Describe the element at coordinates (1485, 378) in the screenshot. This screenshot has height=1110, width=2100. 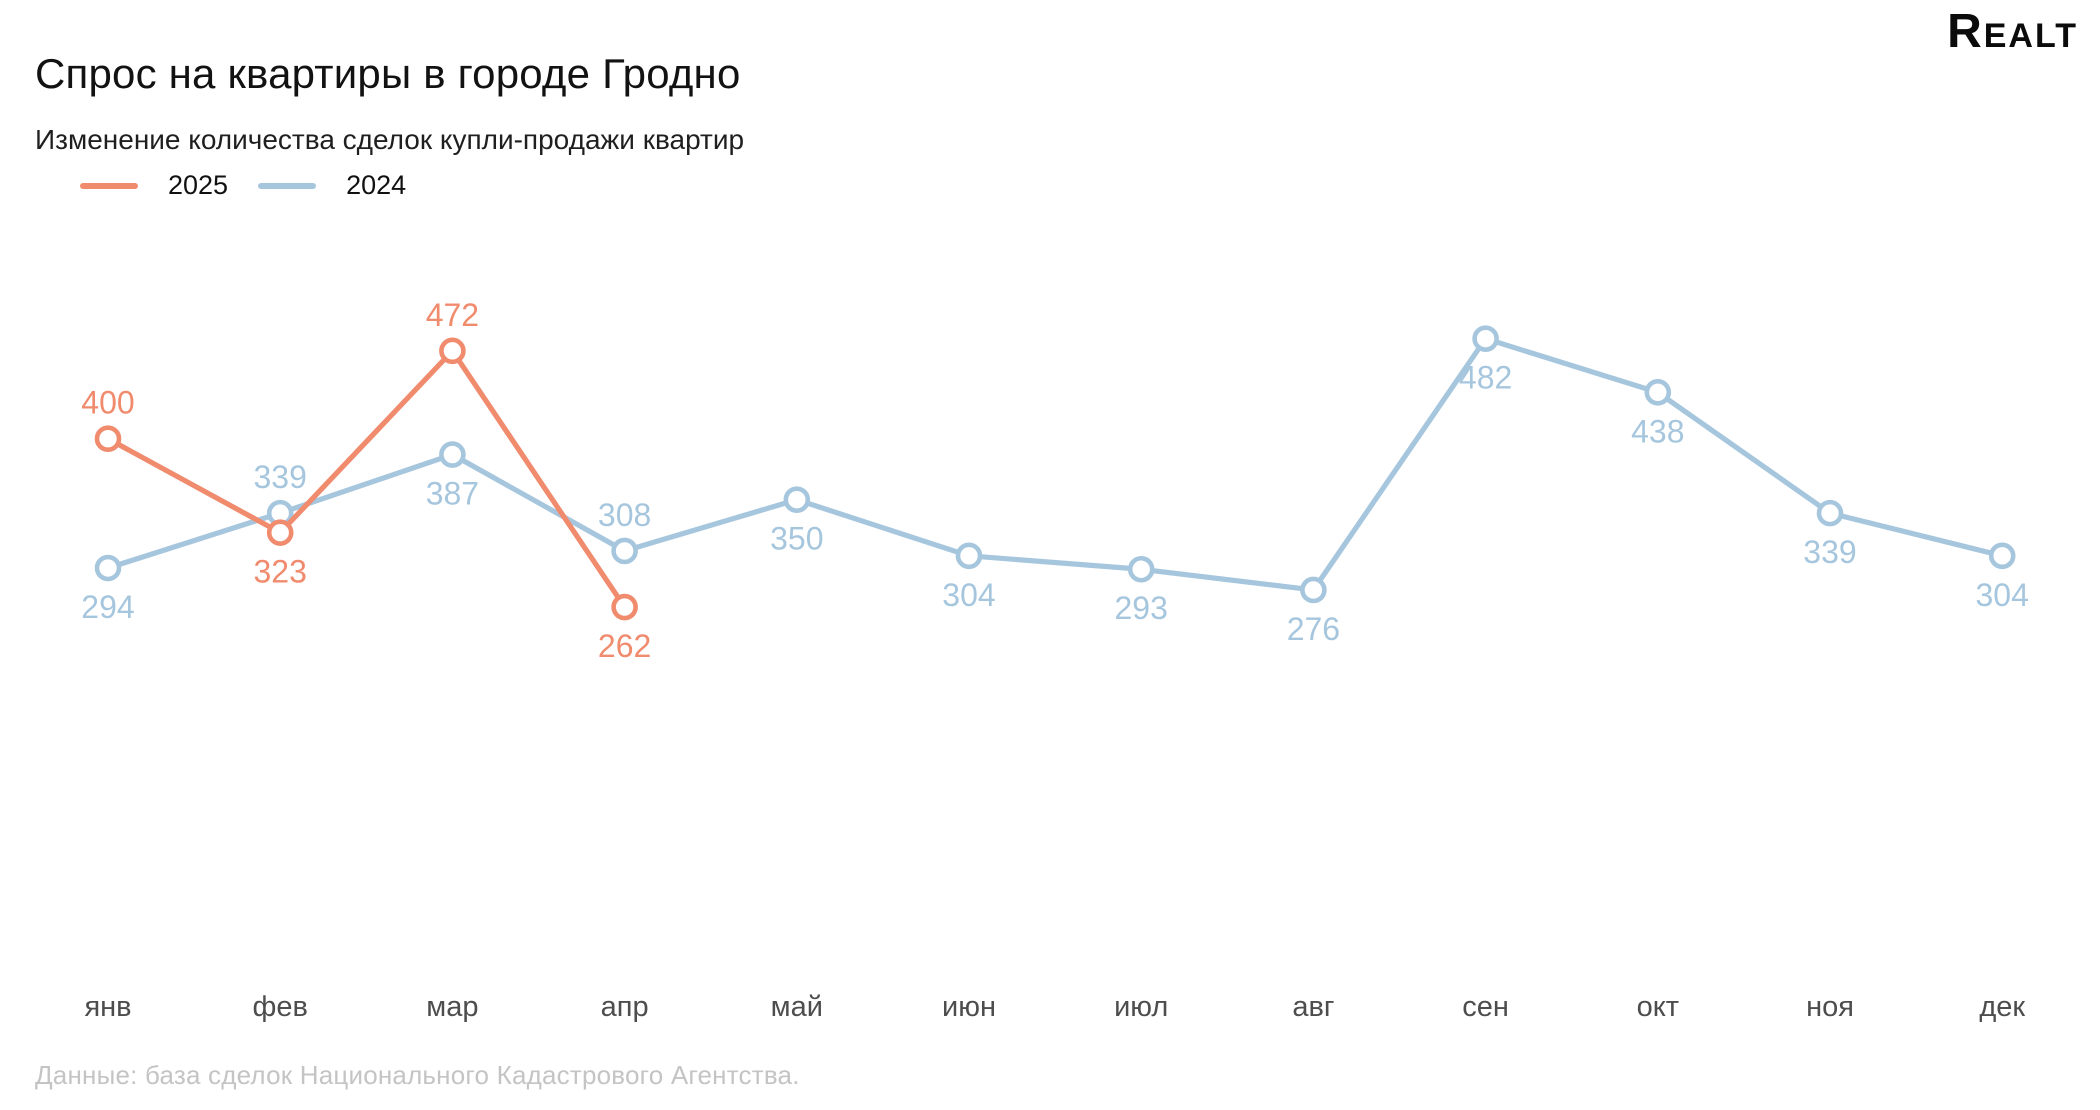
I see `data-label-2024-сен: 482` at that location.